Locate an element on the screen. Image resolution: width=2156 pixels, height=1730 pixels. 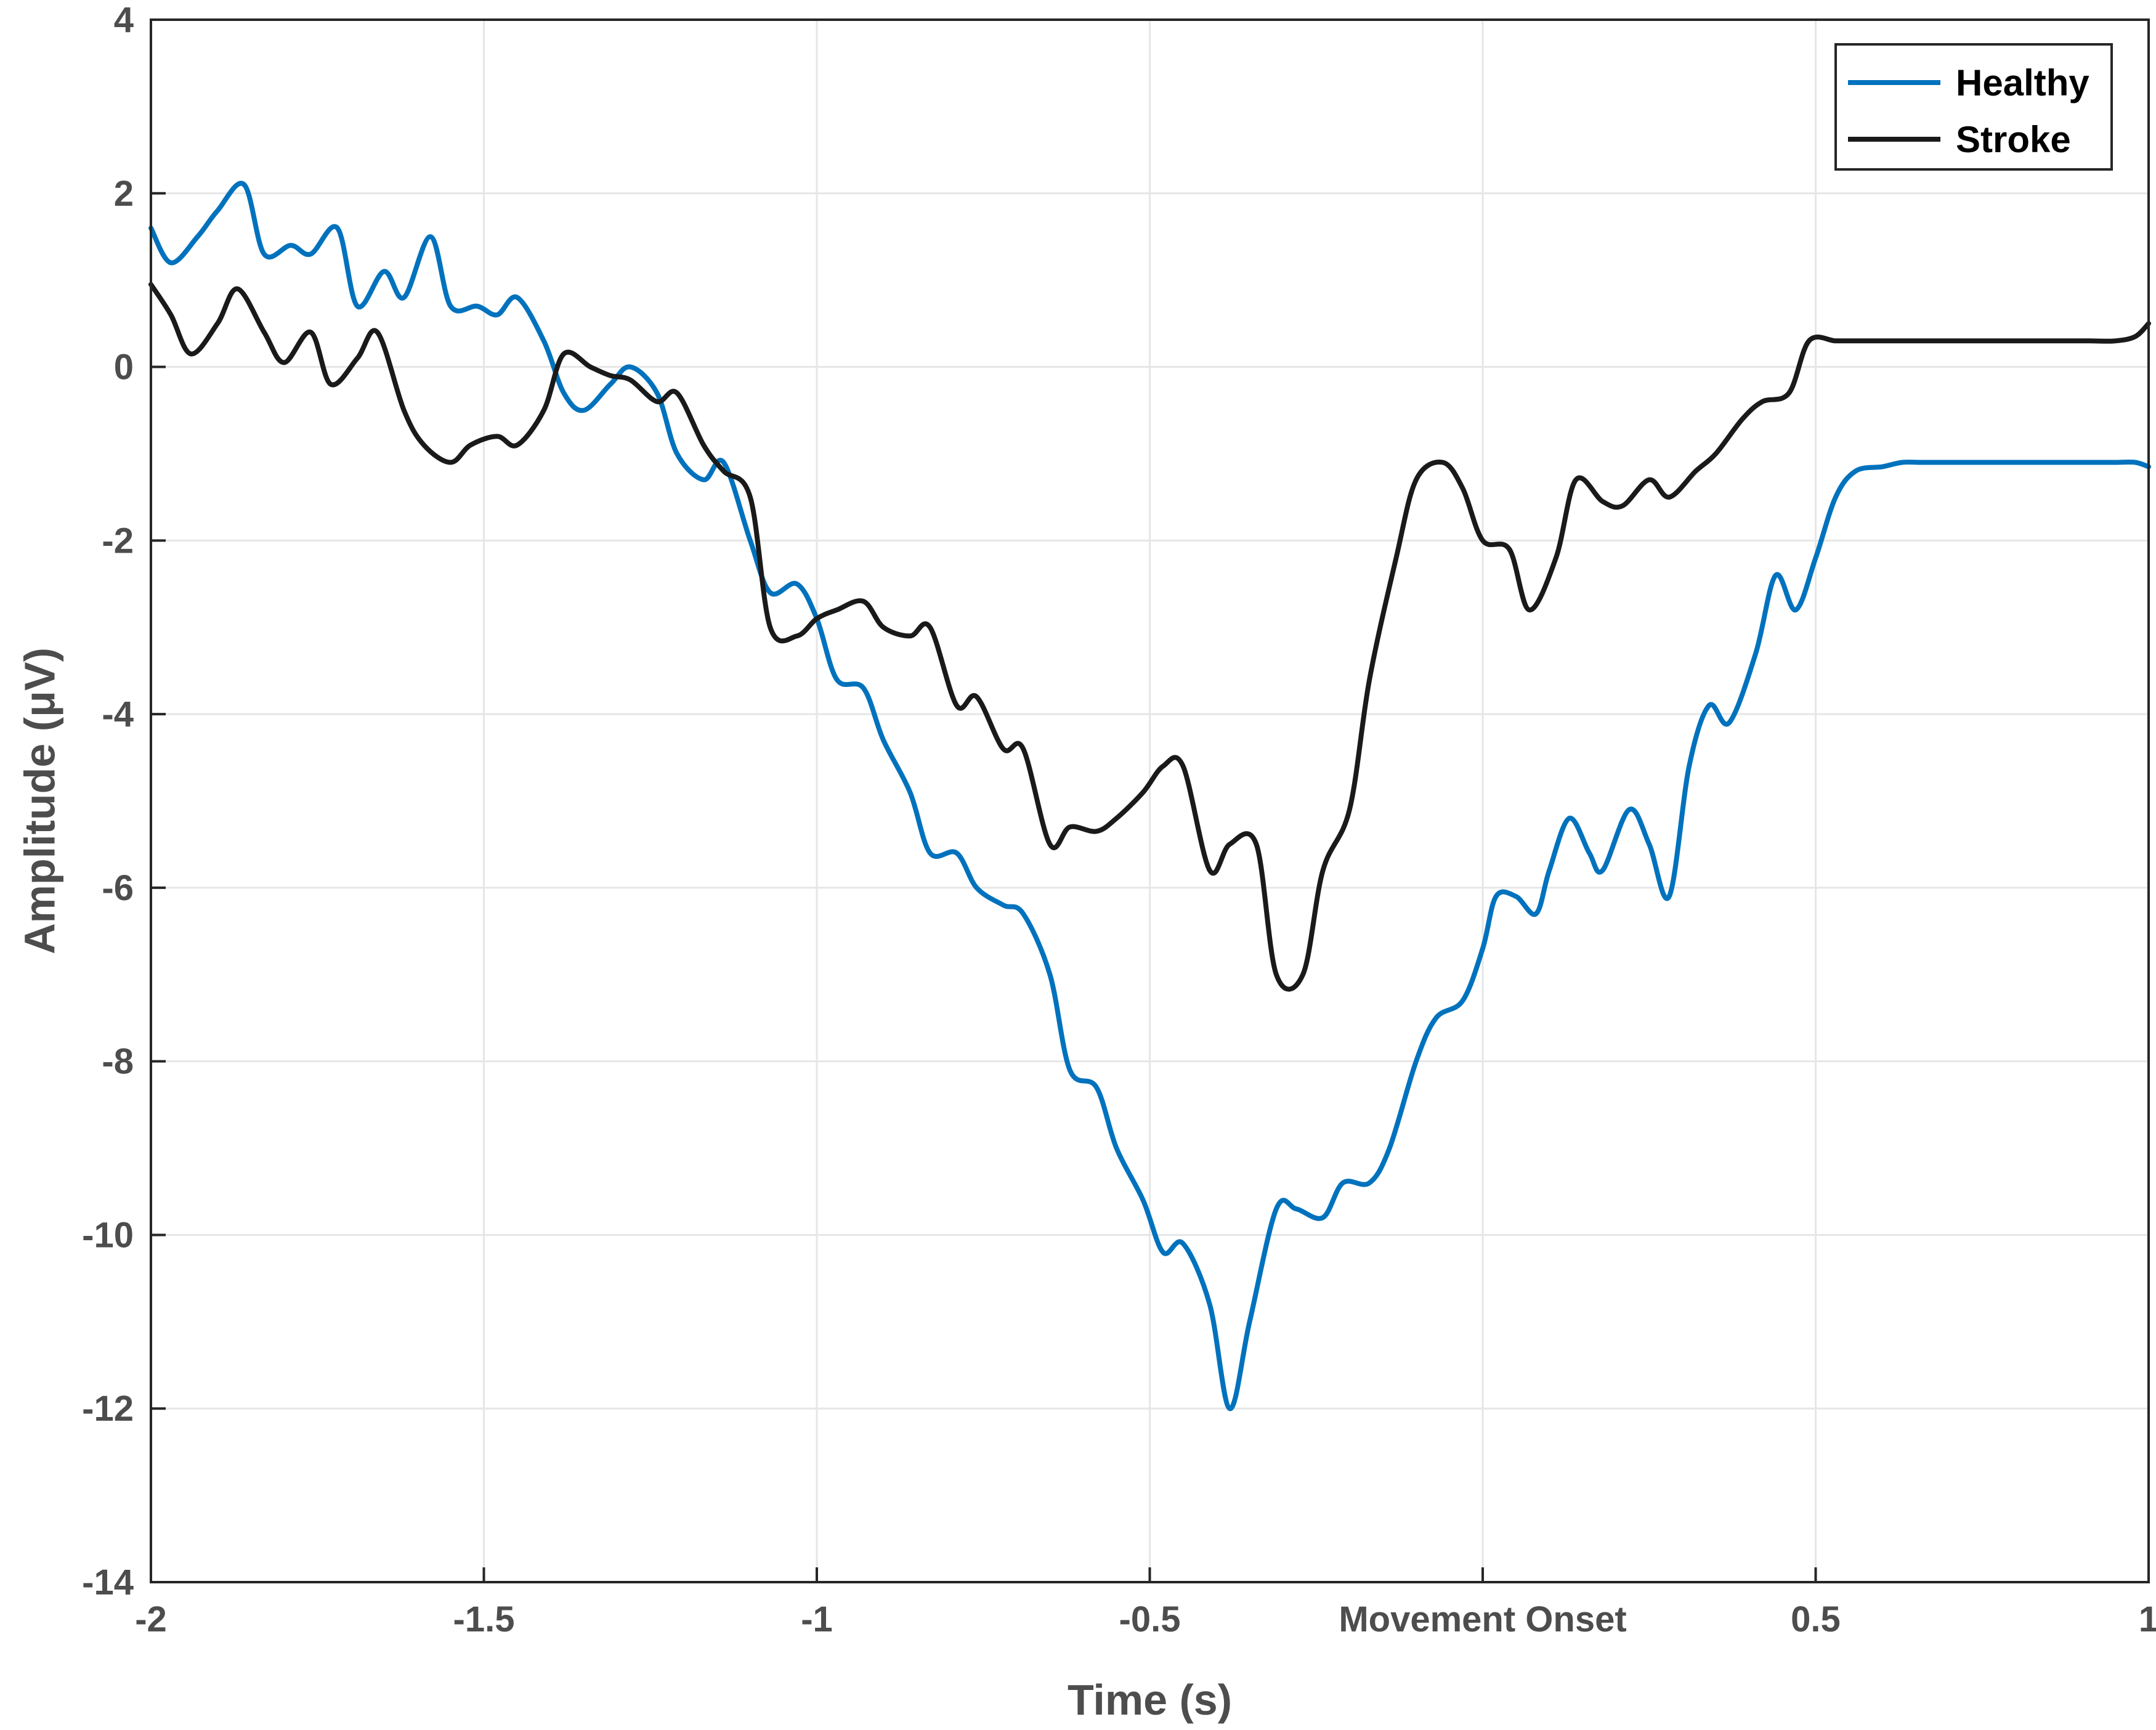
x-tick-label: 0.5 is located at coordinates (1816, 1619).